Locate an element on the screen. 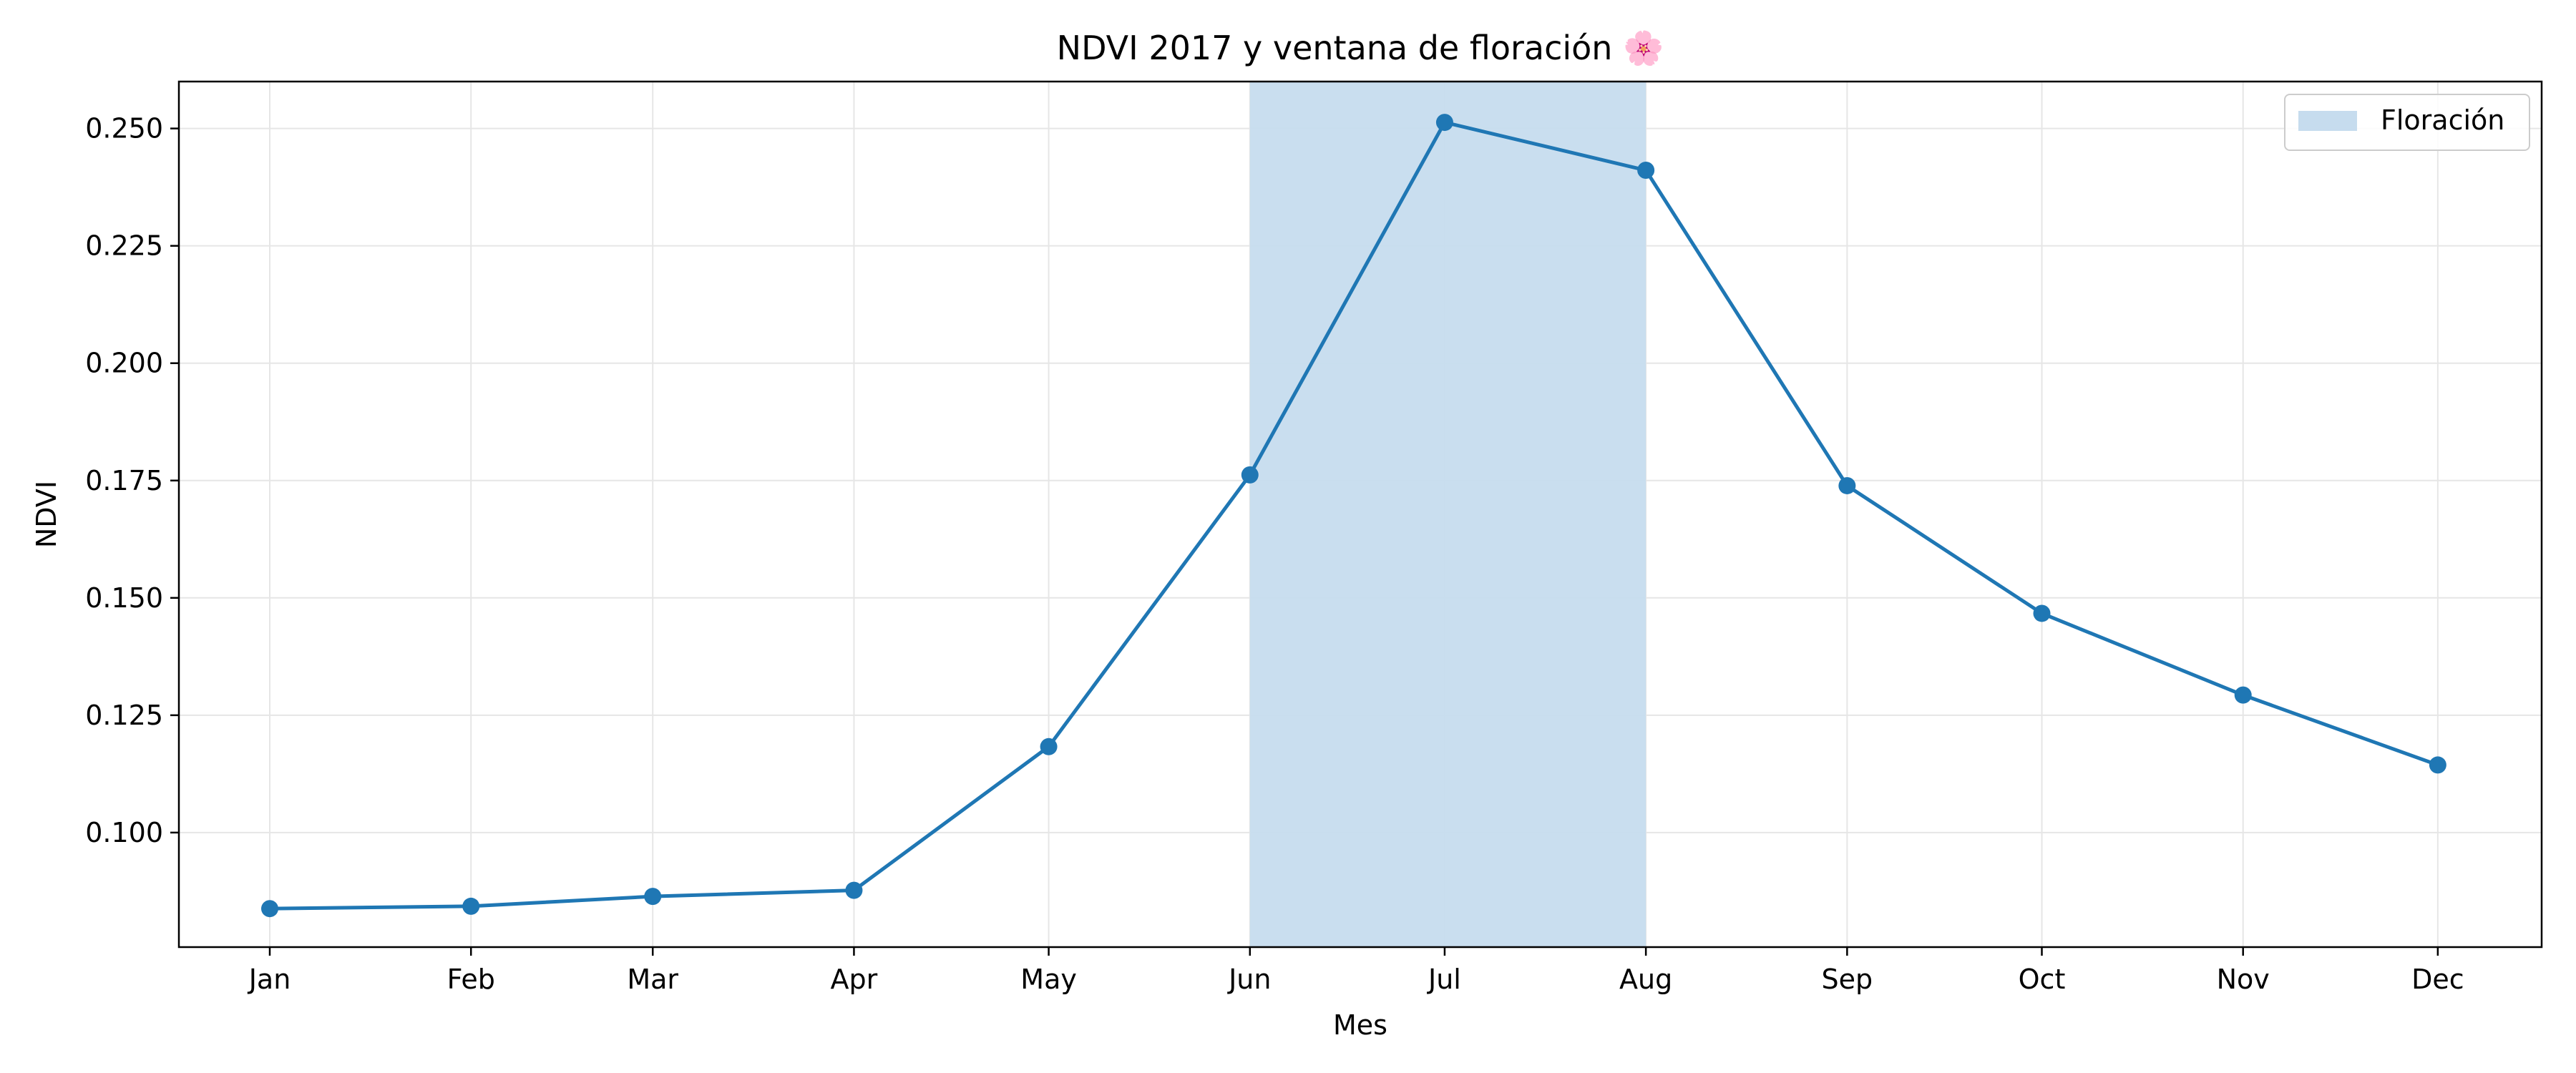 Image resolution: width=2576 pixels, height=1073 pixels. legend: Floración is located at coordinates (2407, 123).